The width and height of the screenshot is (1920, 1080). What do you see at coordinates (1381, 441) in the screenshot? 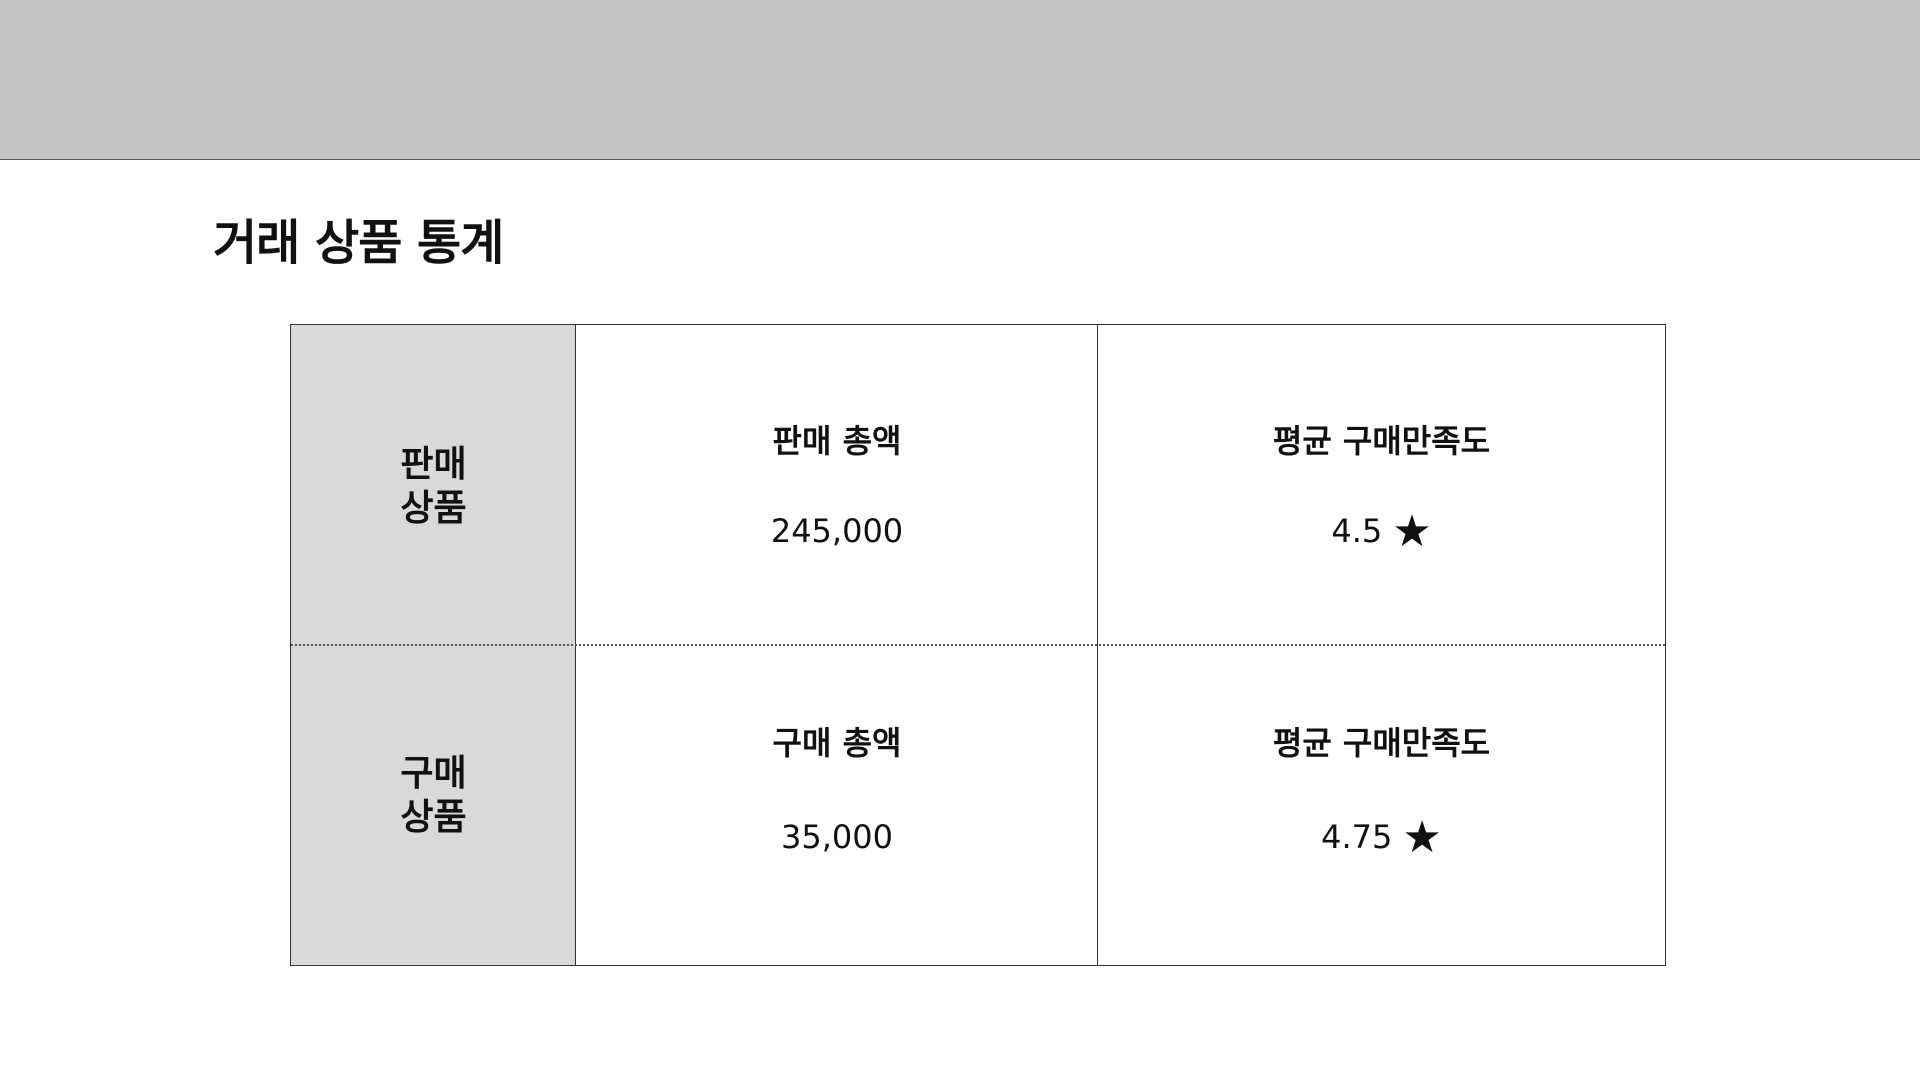
I see `sales-rating-heading: 평균 구매만족도` at bounding box center [1381, 441].